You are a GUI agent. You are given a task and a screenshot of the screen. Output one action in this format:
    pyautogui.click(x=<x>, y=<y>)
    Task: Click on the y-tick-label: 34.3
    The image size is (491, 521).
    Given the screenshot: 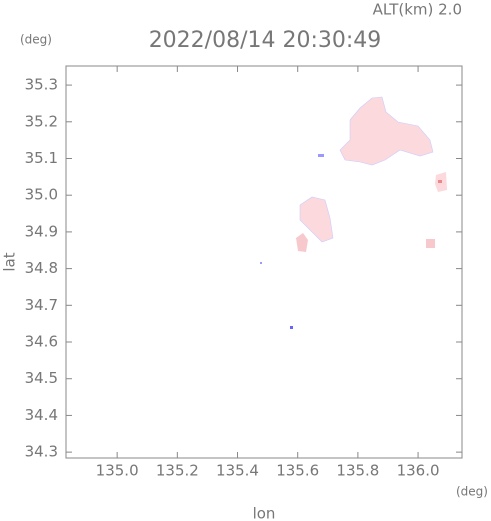 What is the action you would take?
    pyautogui.click(x=41, y=452)
    